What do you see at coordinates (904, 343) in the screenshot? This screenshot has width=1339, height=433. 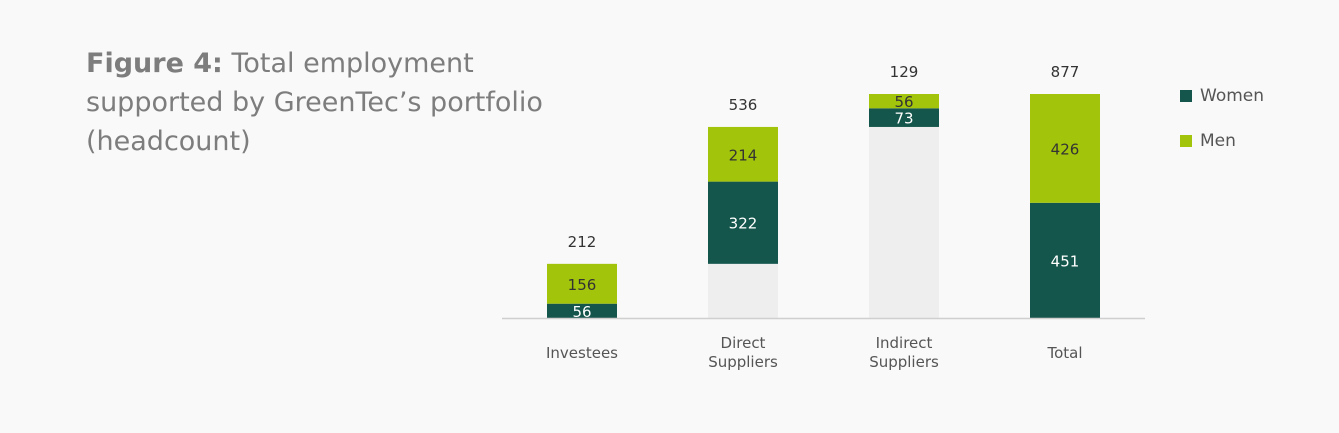 I see `x-tick-label: Indirect` at bounding box center [904, 343].